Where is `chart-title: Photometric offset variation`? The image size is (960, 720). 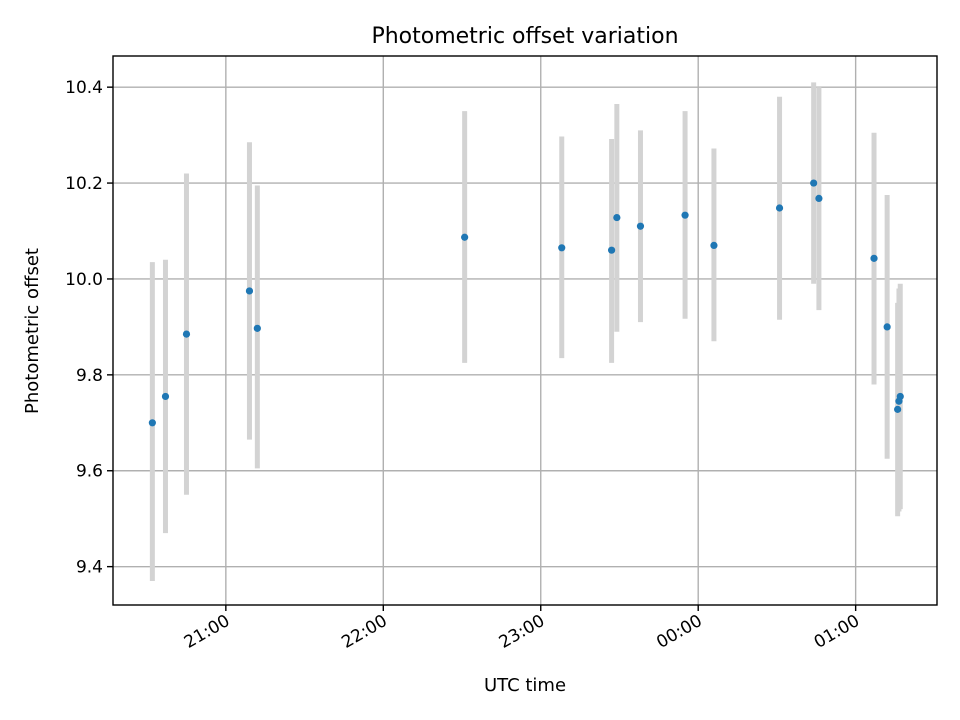 chart-title: Photometric offset variation is located at coordinates (524, 36).